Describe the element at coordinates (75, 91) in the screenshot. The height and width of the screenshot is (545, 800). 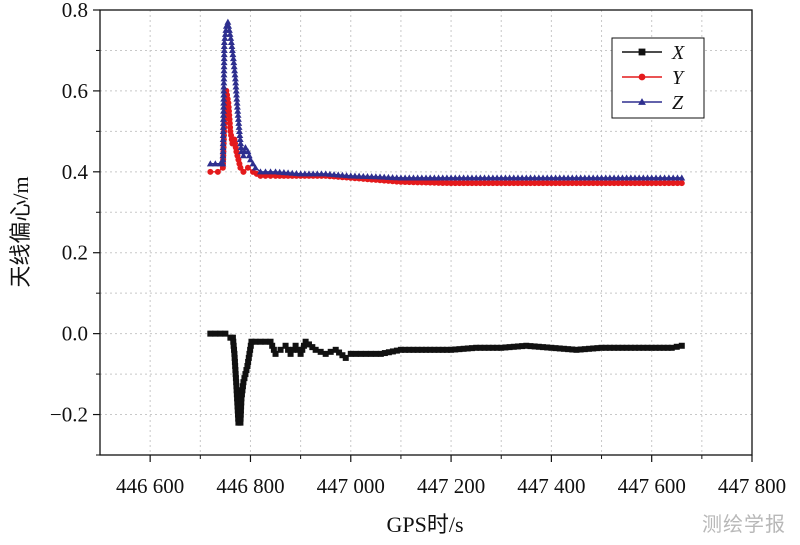
I see `y-tick-label: 0.6` at that location.